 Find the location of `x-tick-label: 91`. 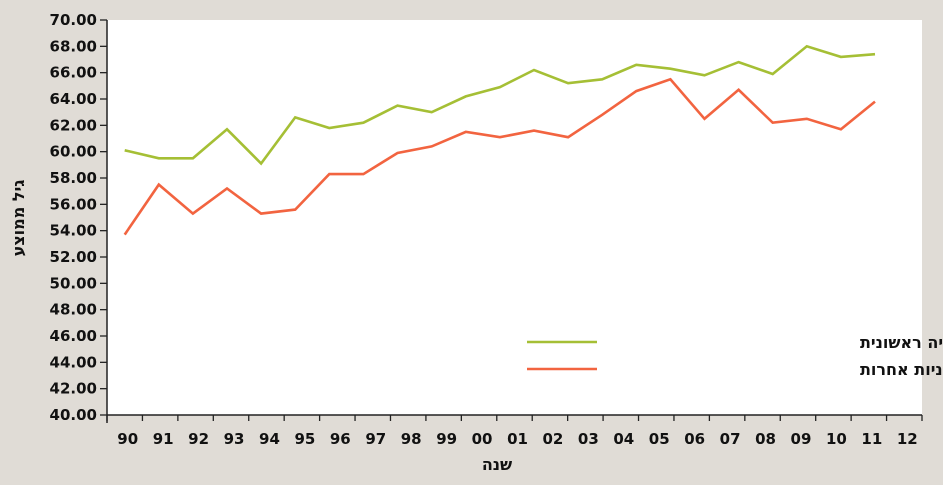

x-tick-label: 91 is located at coordinates (163, 439).